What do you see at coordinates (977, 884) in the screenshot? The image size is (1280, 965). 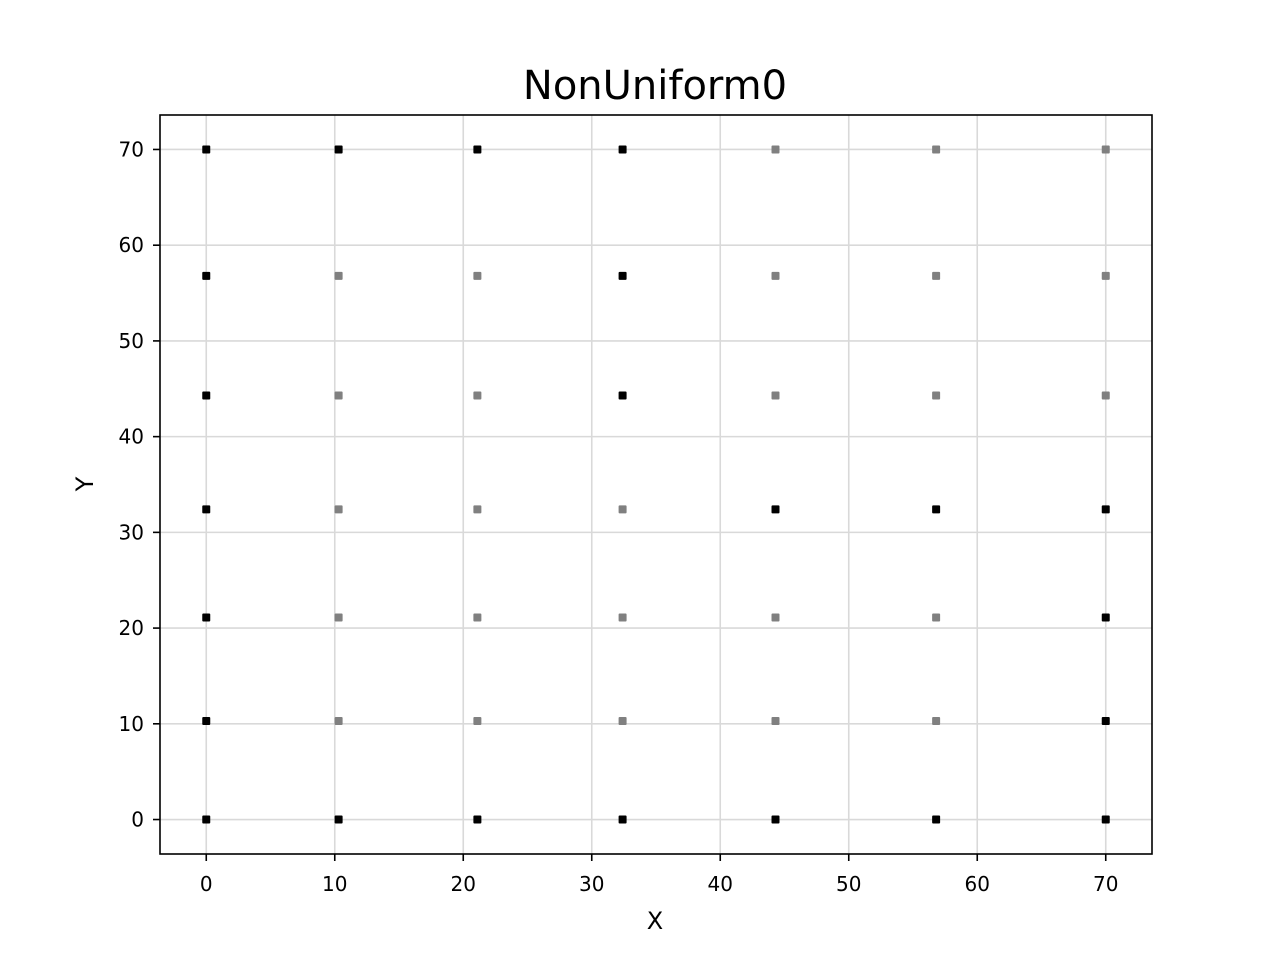 I see `x-tick-label: 60` at bounding box center [977, 884].